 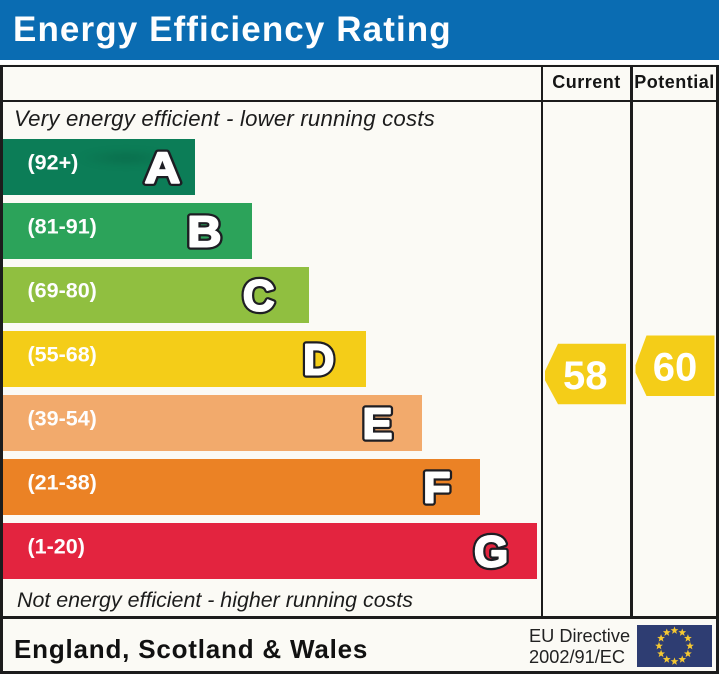 I want to click on svg-text: F, so click(x=436, y=488).